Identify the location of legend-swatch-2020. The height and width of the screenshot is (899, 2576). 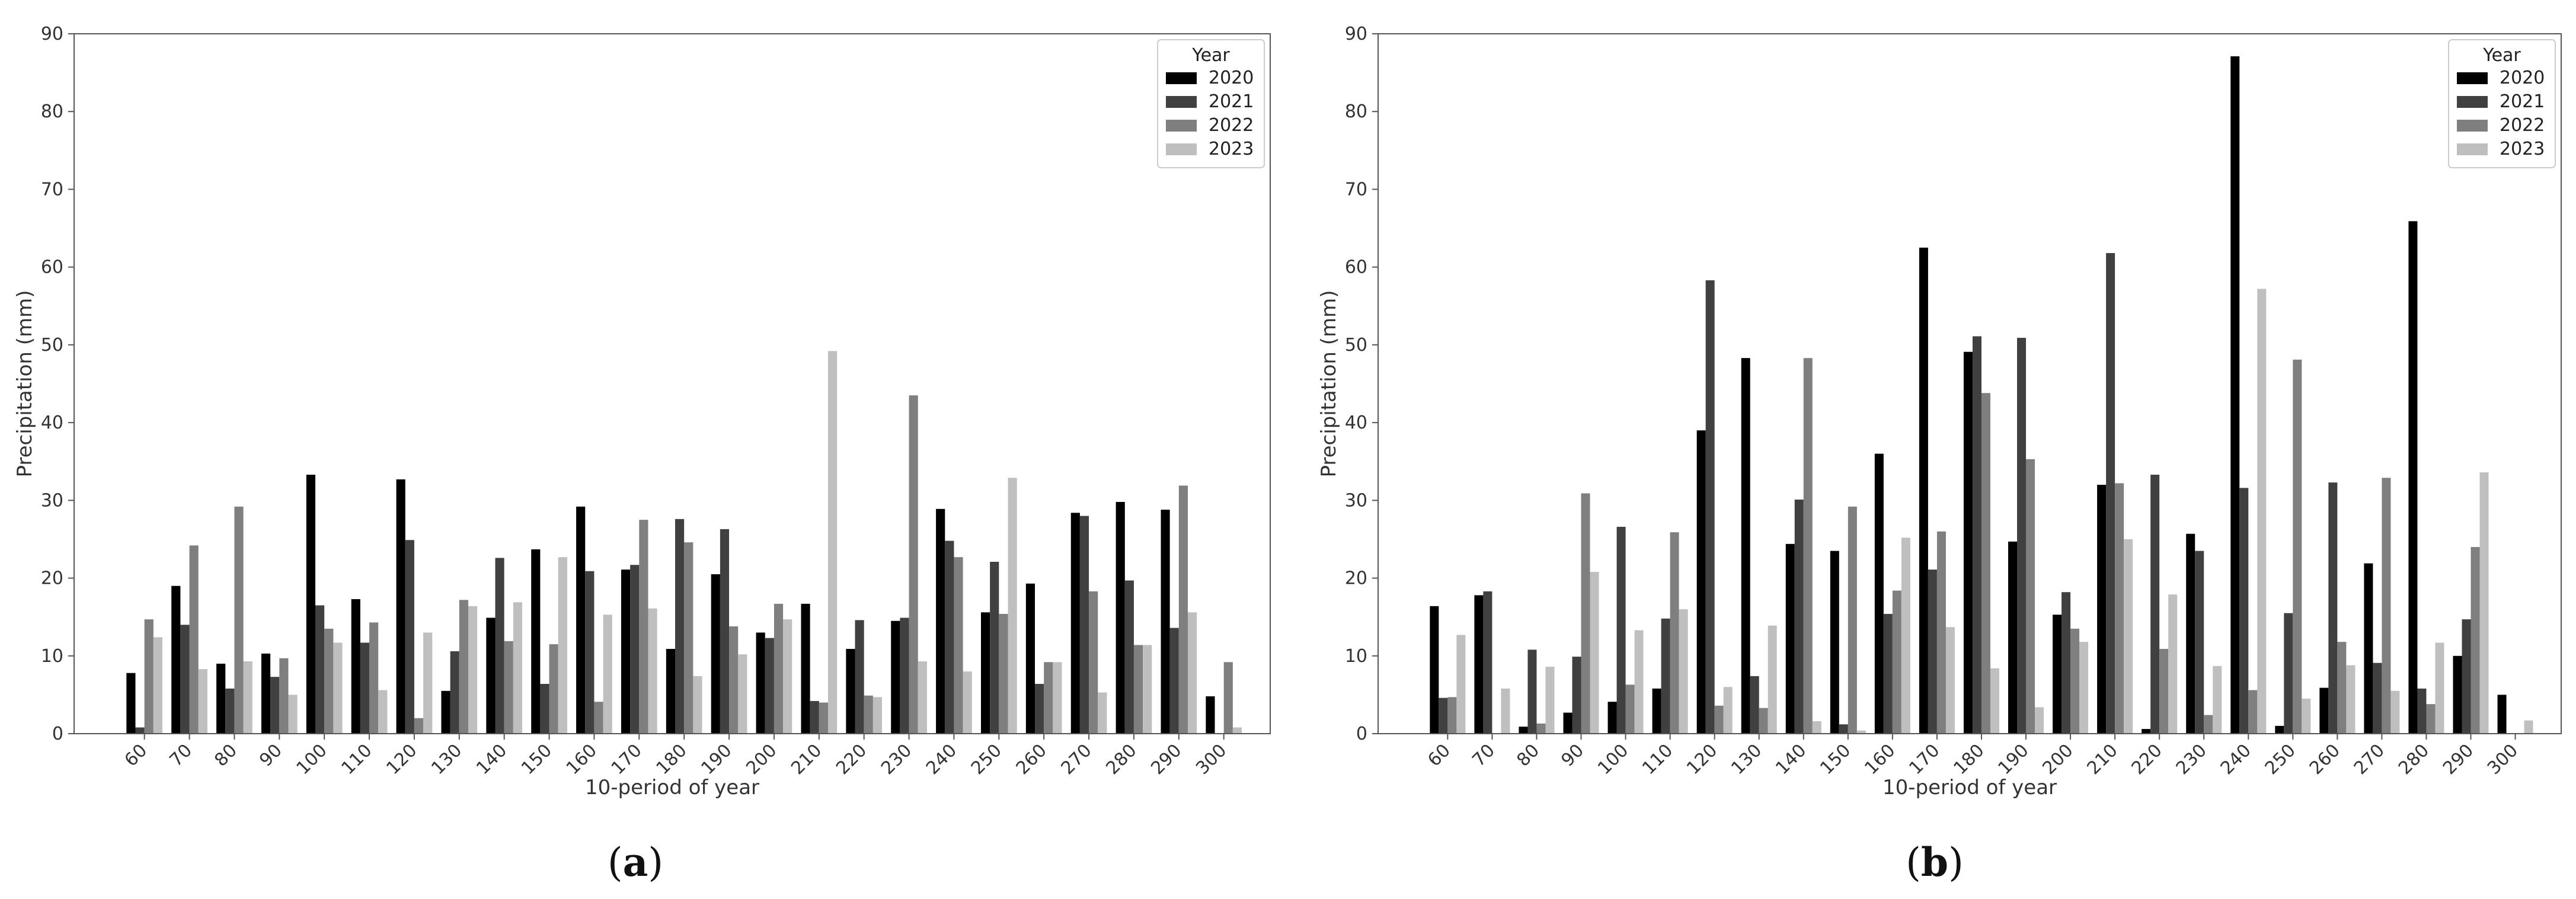
(2472, 78).